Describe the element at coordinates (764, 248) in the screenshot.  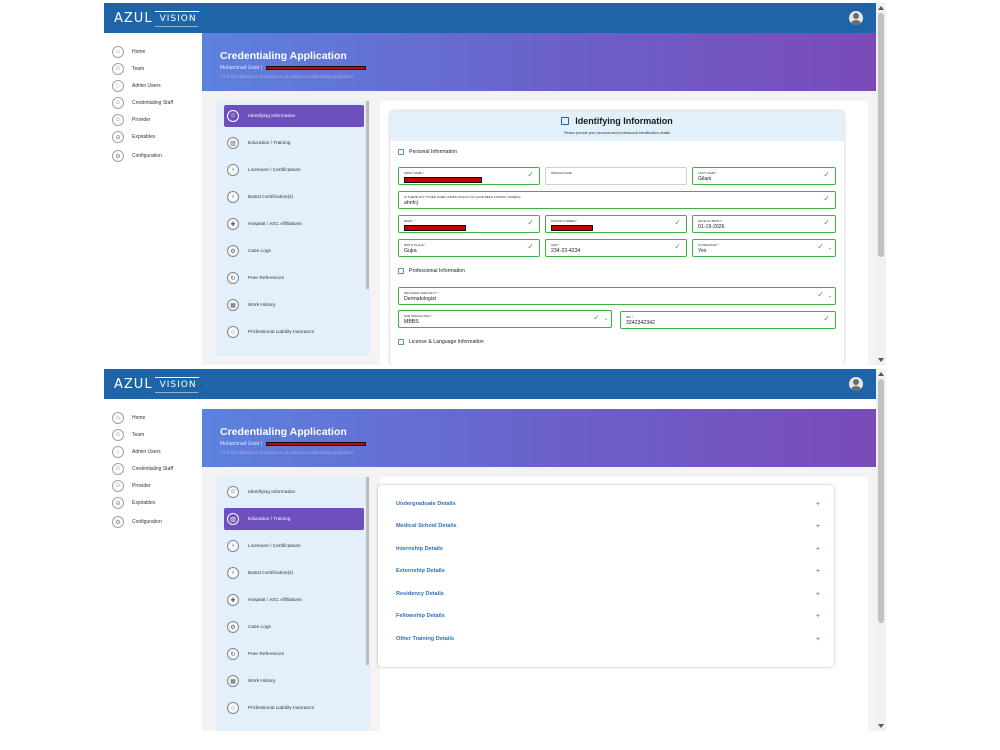
I see `citizenship-select: Citizenship * Yes ✓ ⌄` at that location.